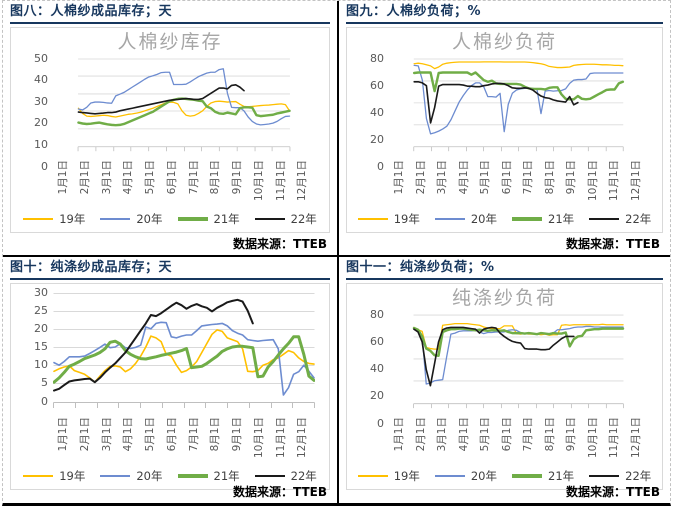 This screenshot has height=519, width=675. Describe the element at coordinates (41, 346) in the screenshot. I see `y-axis-tick: 15` at that location.